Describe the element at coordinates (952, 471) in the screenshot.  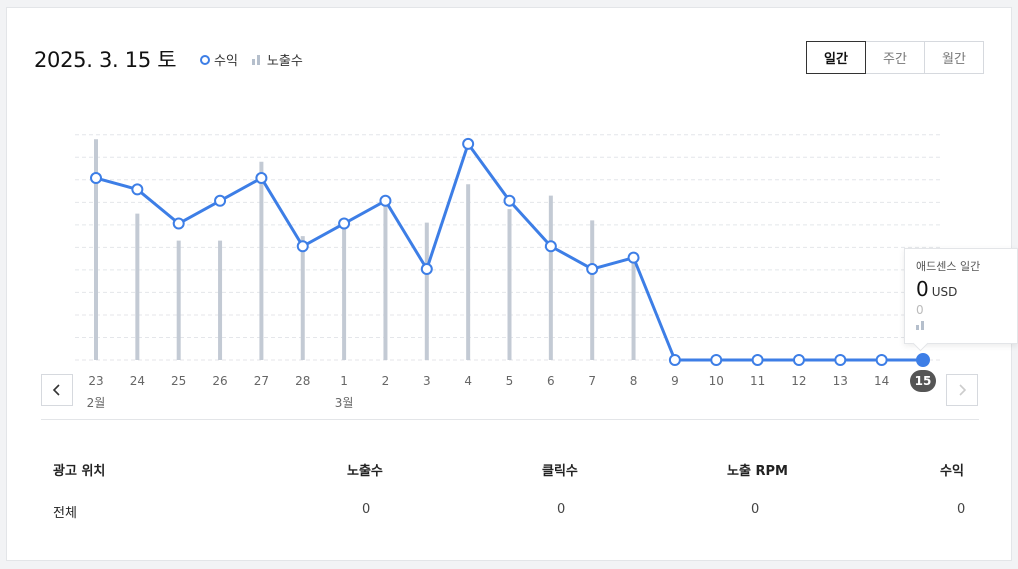
I see `column-header: 수익` at that location.